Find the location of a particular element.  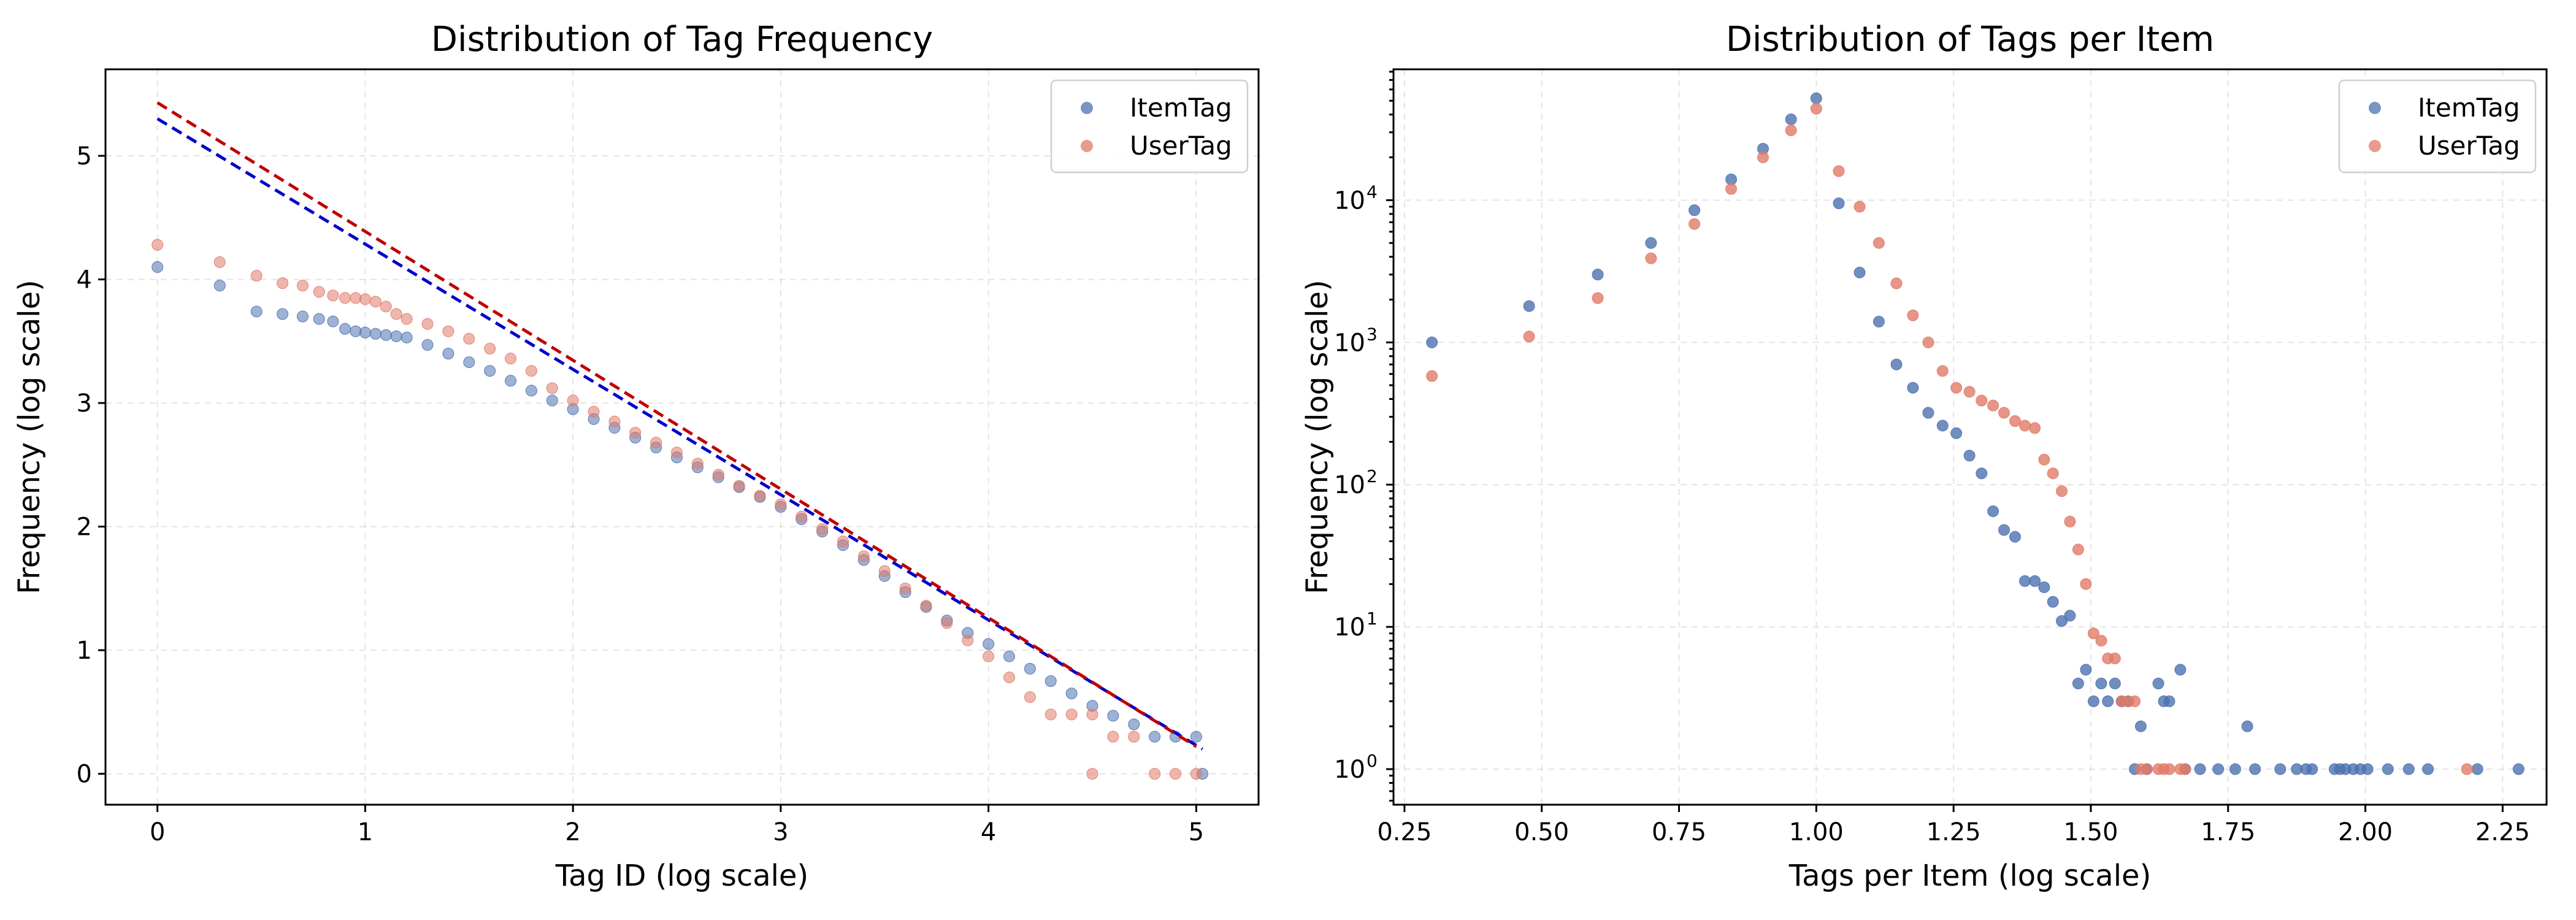

x-tick-label: 1.50 is located at coordinates (2090, 832).